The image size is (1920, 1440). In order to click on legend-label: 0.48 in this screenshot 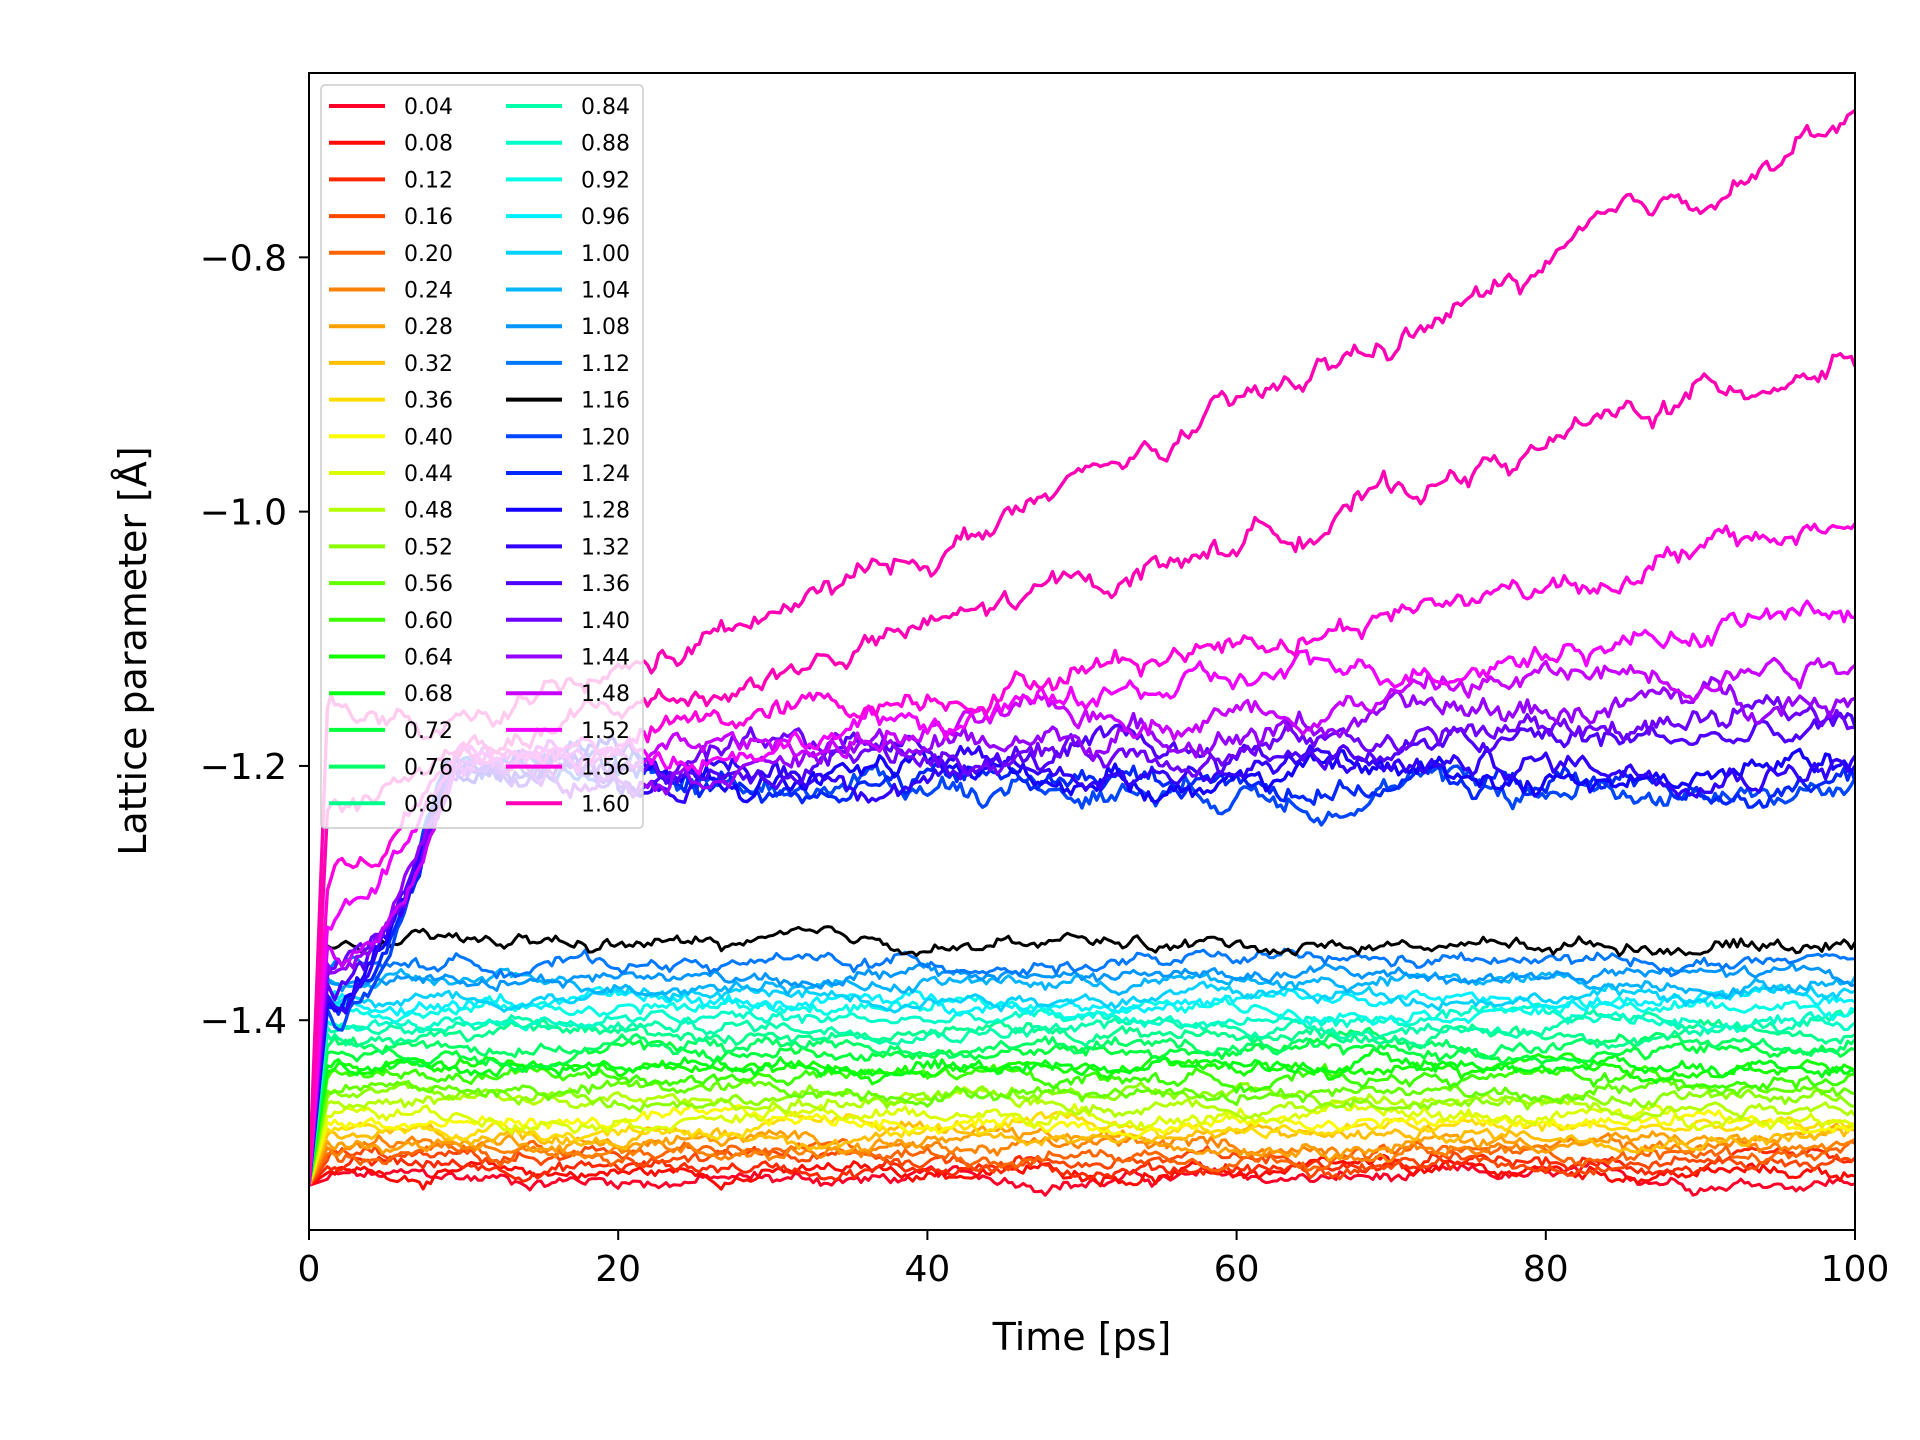, I will do `click(428, 511)`.